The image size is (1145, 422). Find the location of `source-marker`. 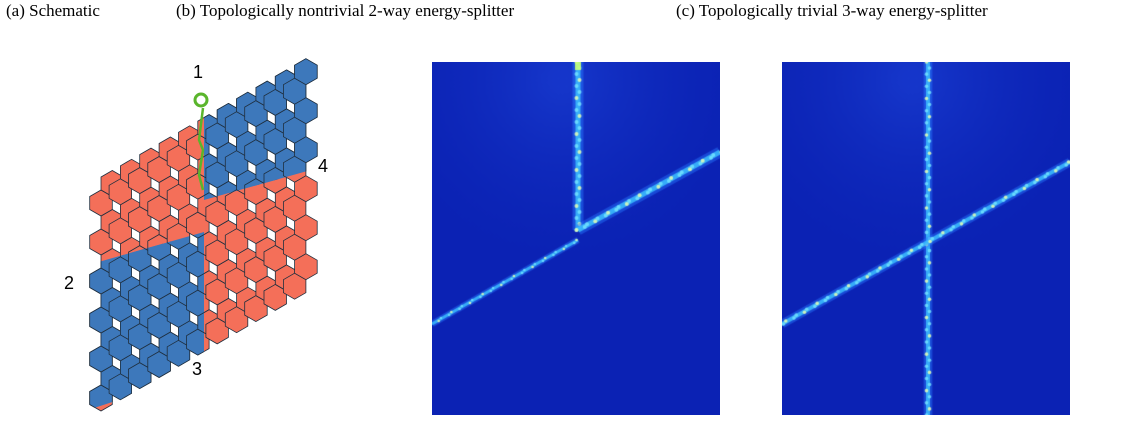

source-marker is located at coordinates (201, 141).